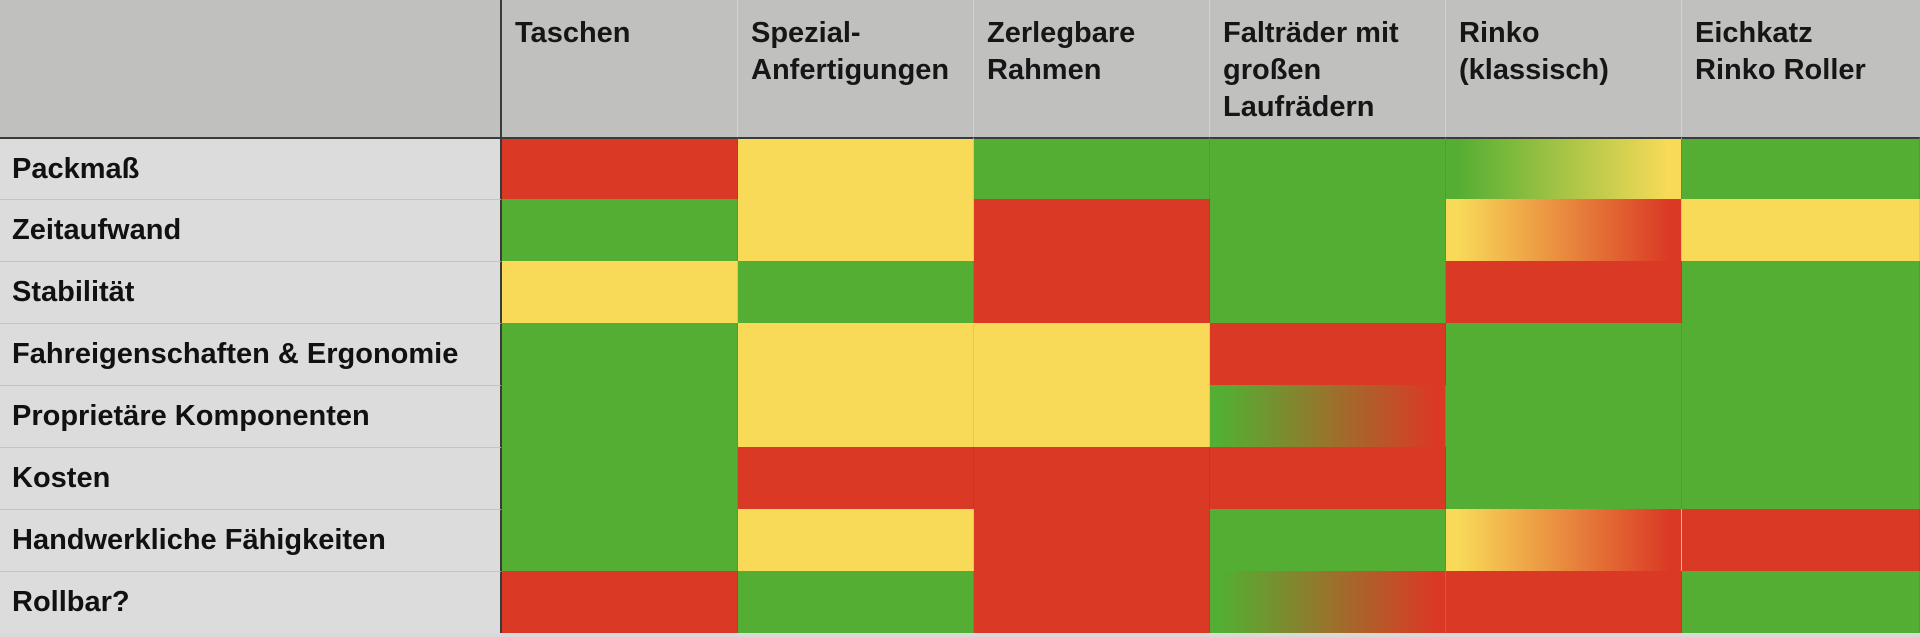  I want to click on column-header: Zerlegbare Rahmen, so click(1092, 68).